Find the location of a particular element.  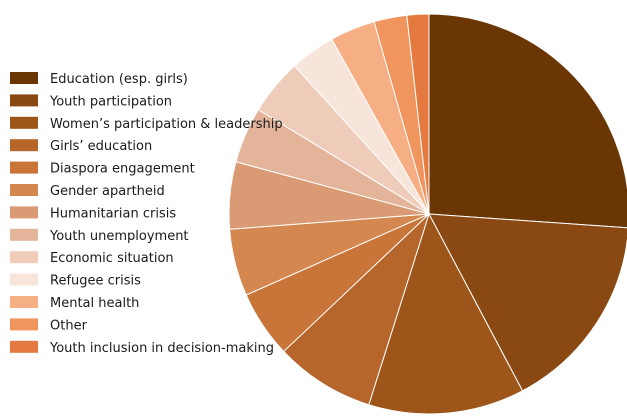

legend-entry: Mental health is located at coordinates (74, 303).